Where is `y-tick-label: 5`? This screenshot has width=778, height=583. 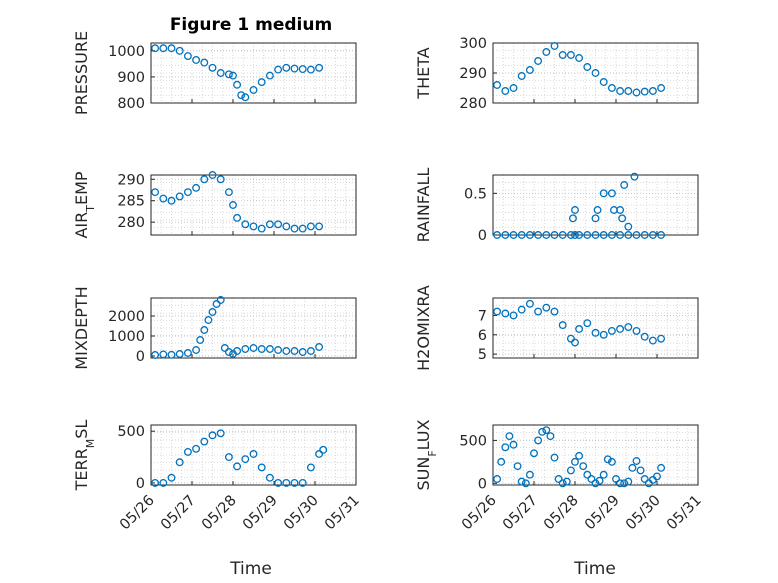
y-tick-label: 5 is located at coordinates (482, 355).